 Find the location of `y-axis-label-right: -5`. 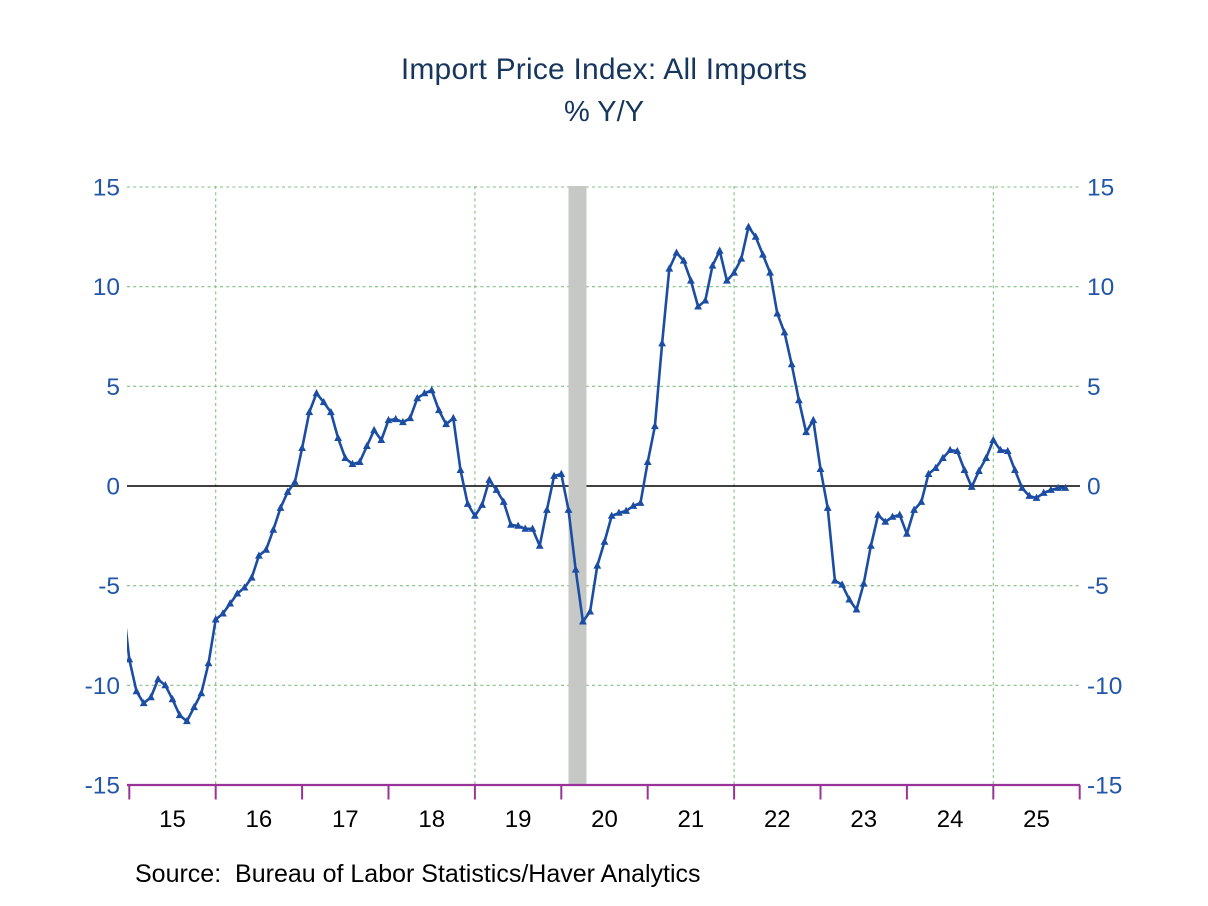

y-axis-label-right: -5 is located at coordinates (1098, 586).